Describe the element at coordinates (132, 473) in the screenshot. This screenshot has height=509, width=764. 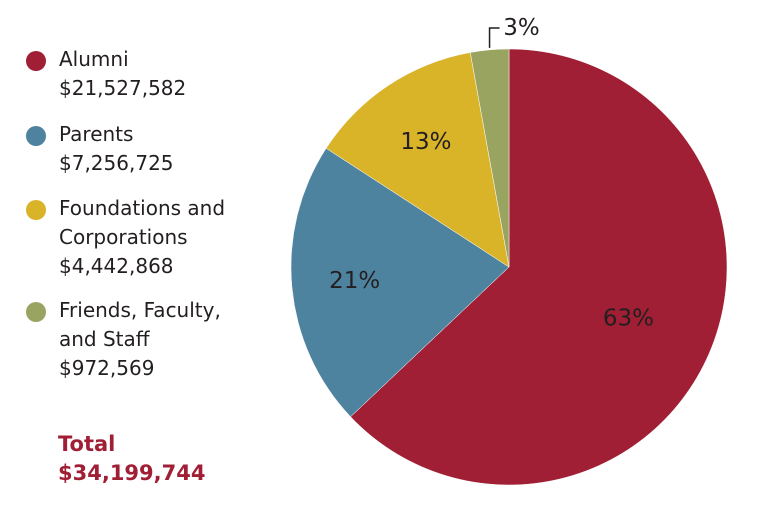
I see `total-value: $34,199,744` at that location.